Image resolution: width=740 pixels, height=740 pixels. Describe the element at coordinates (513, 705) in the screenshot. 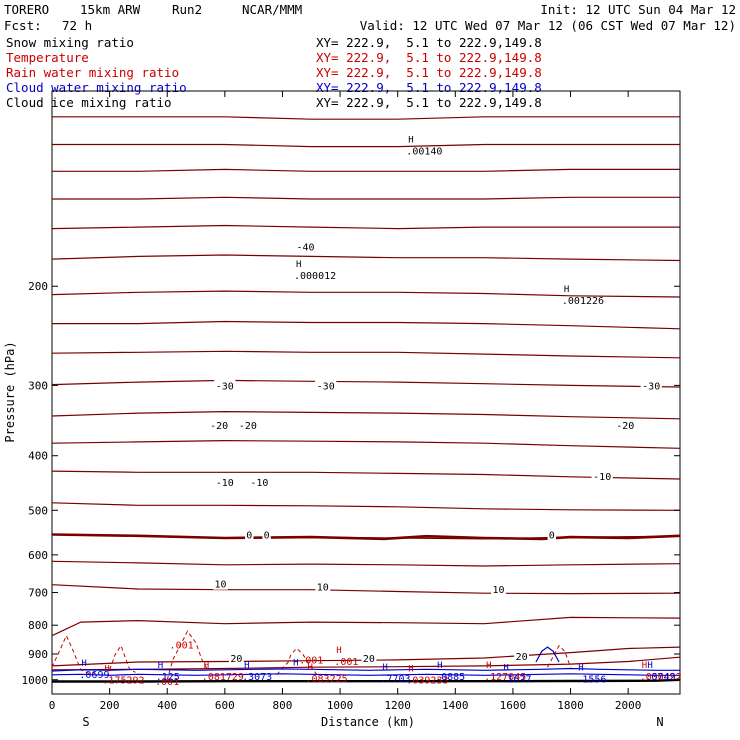

I see `x-tick-label: 1600` at that location.